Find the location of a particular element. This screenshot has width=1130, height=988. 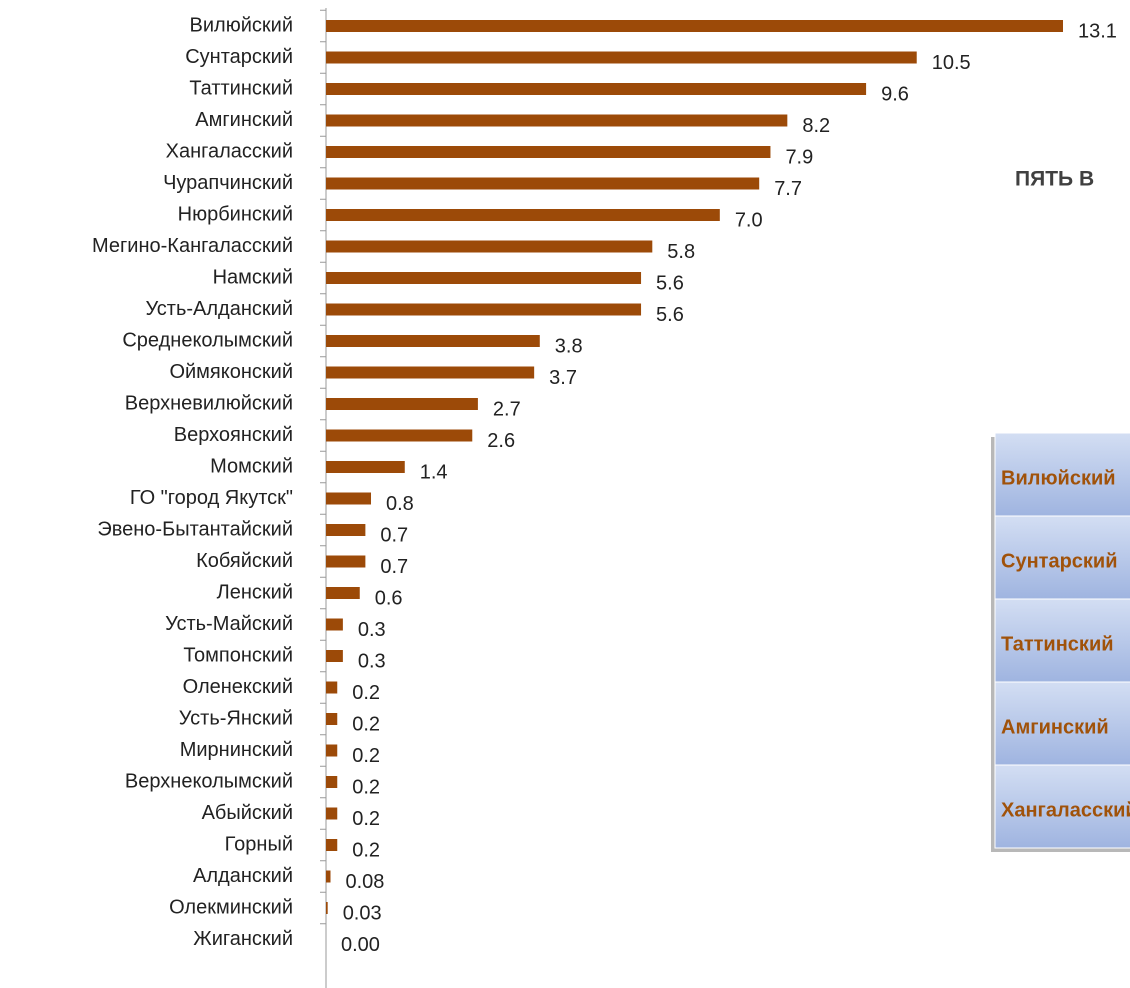

y-tick-label: Абыйский is located at coordinates (247, 813).